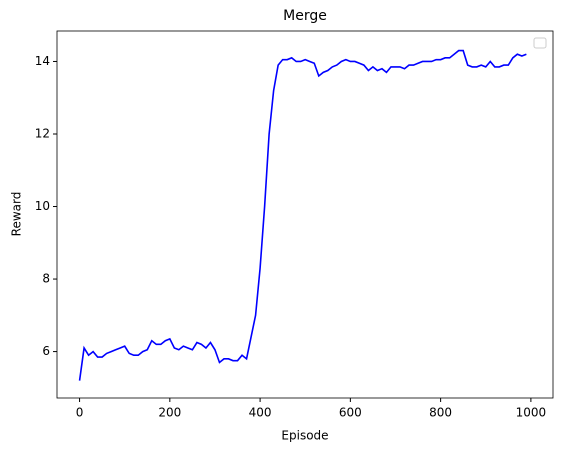 This screenshot has width=563, height=453. Describe the element at coordinates (169, 413) in the screenshot. I see `x-tick-label: 200` at that location.